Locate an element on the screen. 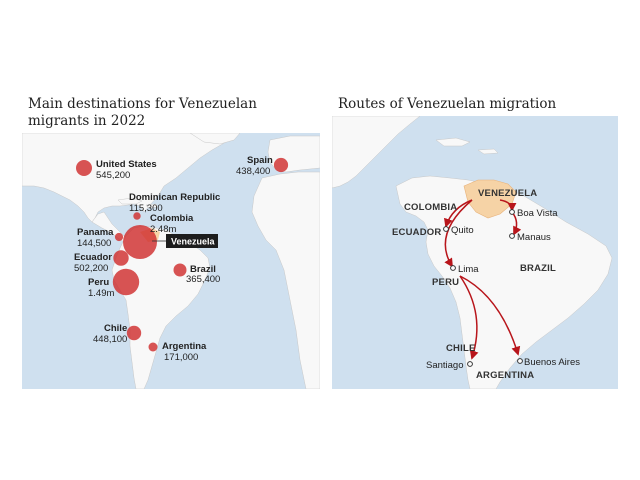  bubble-ecuador is located at coordinates (121, 258).